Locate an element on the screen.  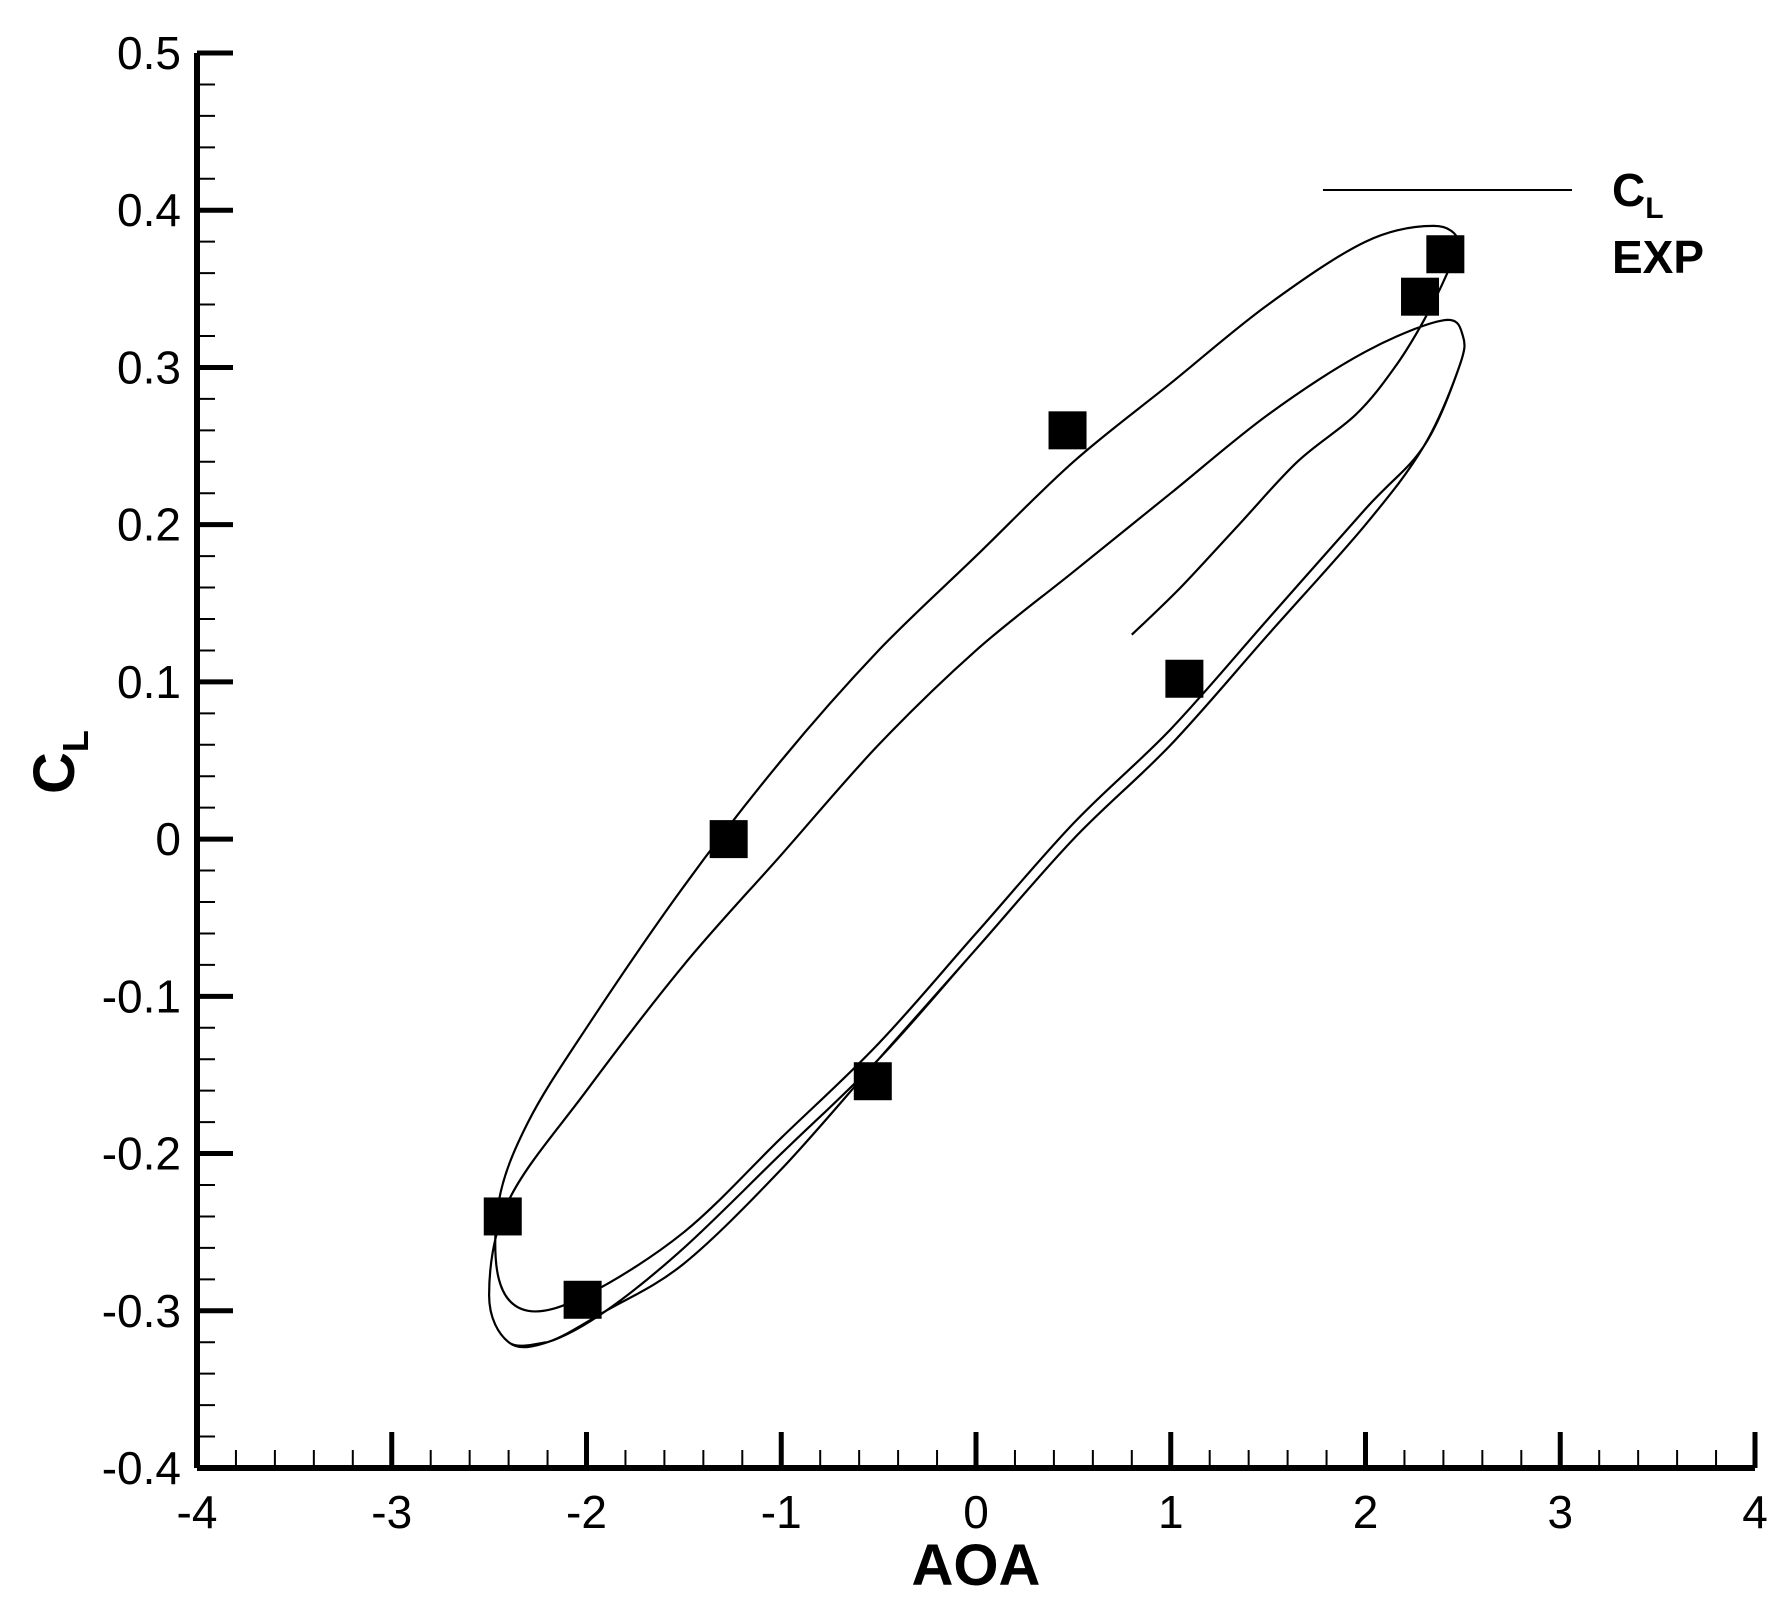
x-tick-label: 4 is located at coordinates (1755, 1512).